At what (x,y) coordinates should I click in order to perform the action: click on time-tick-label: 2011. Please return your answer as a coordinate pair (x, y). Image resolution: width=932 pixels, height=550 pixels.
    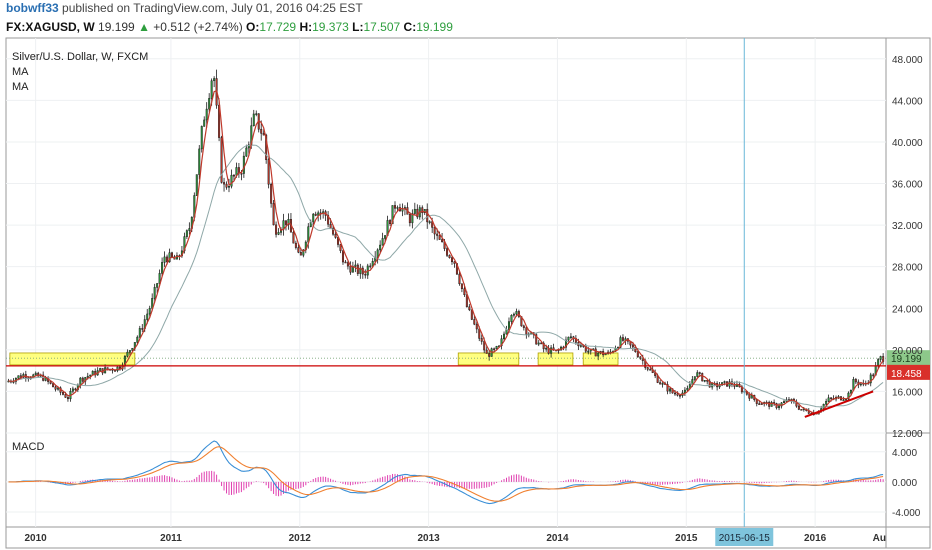
    Looking at the image, I should click on (171, 538).